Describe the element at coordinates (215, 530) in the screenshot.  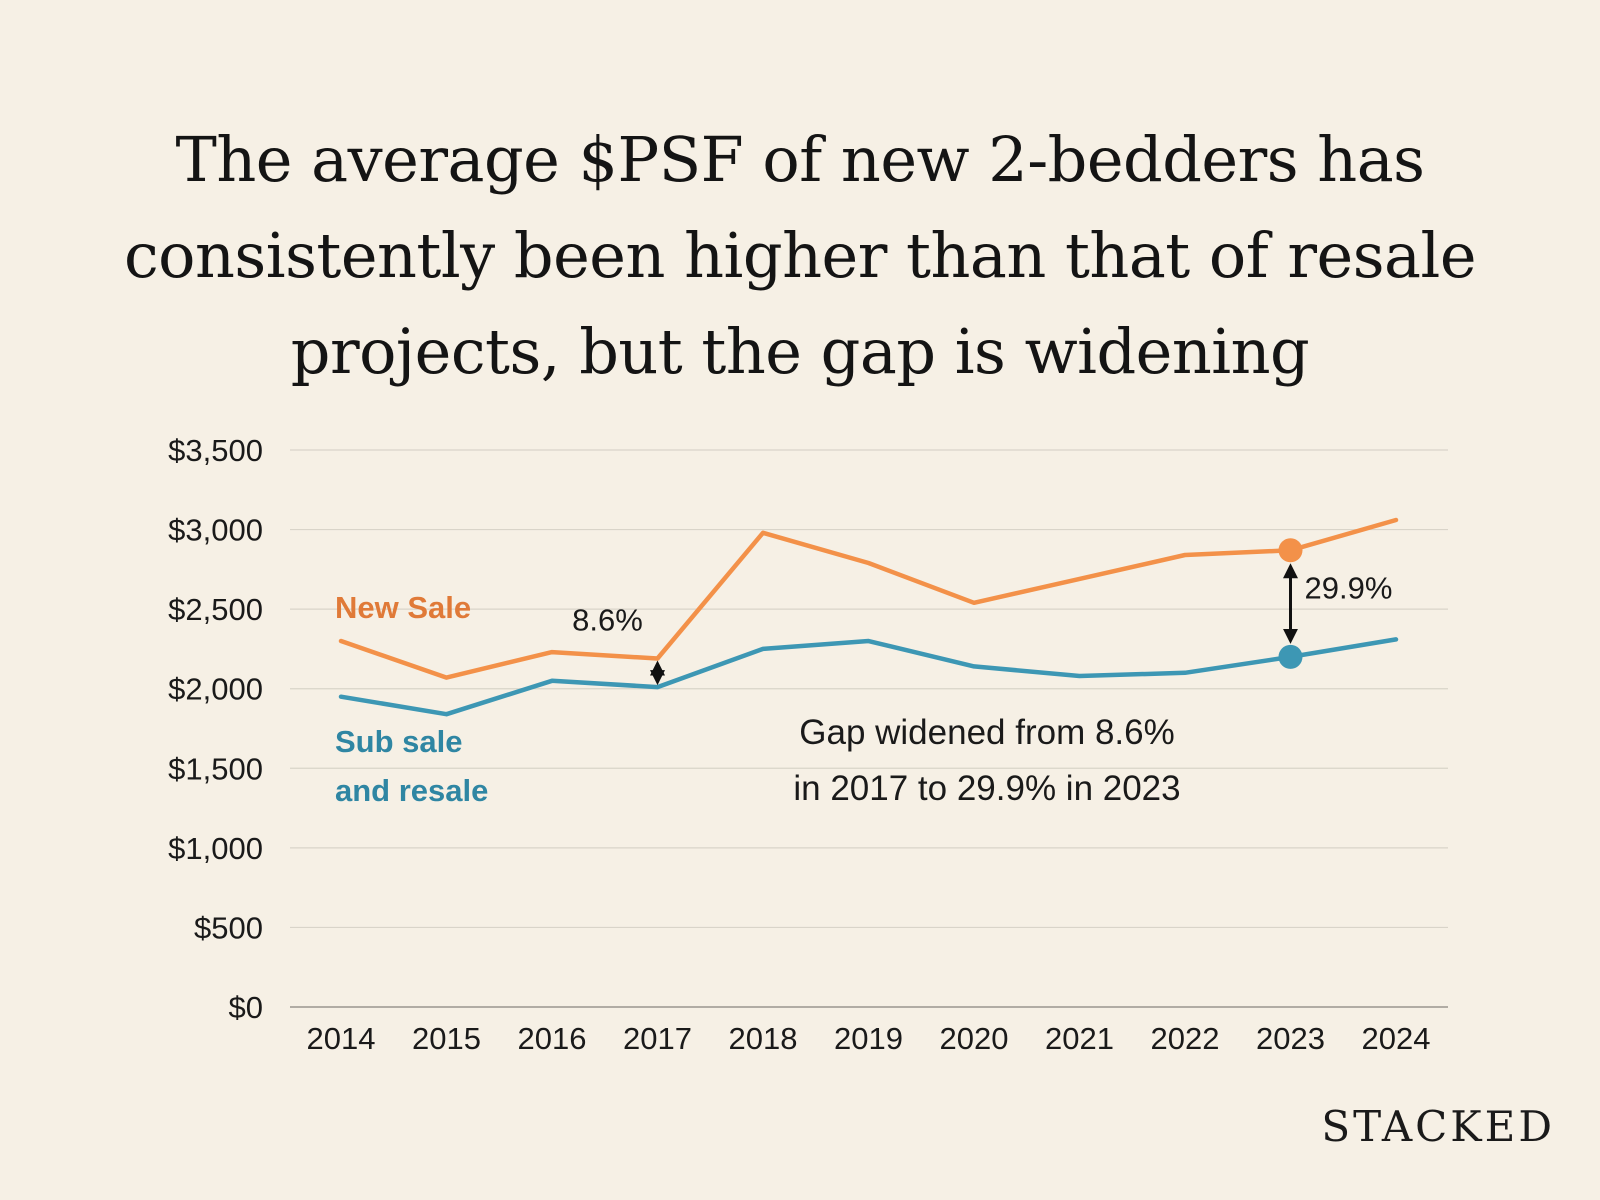
I see `y-tick-label: $3,000` at that location.